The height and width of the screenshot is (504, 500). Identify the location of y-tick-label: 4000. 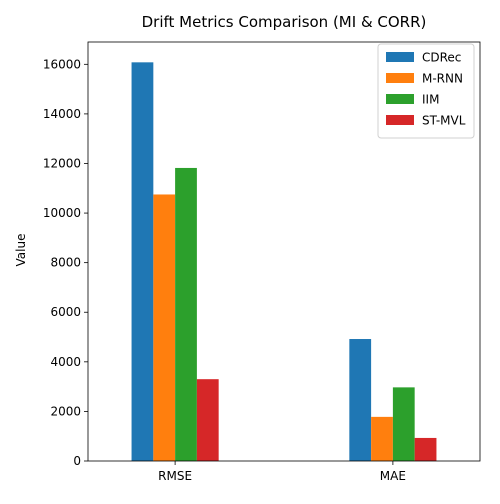
(65, 362).